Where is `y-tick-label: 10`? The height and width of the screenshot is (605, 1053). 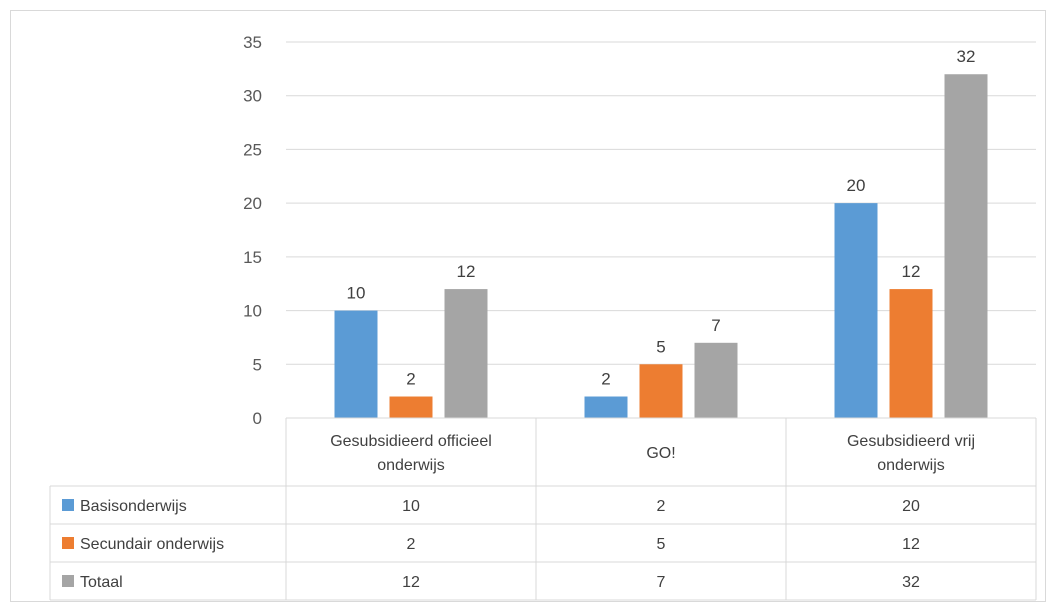
y-tick-label: 10 is located at coordinates (252, 311).